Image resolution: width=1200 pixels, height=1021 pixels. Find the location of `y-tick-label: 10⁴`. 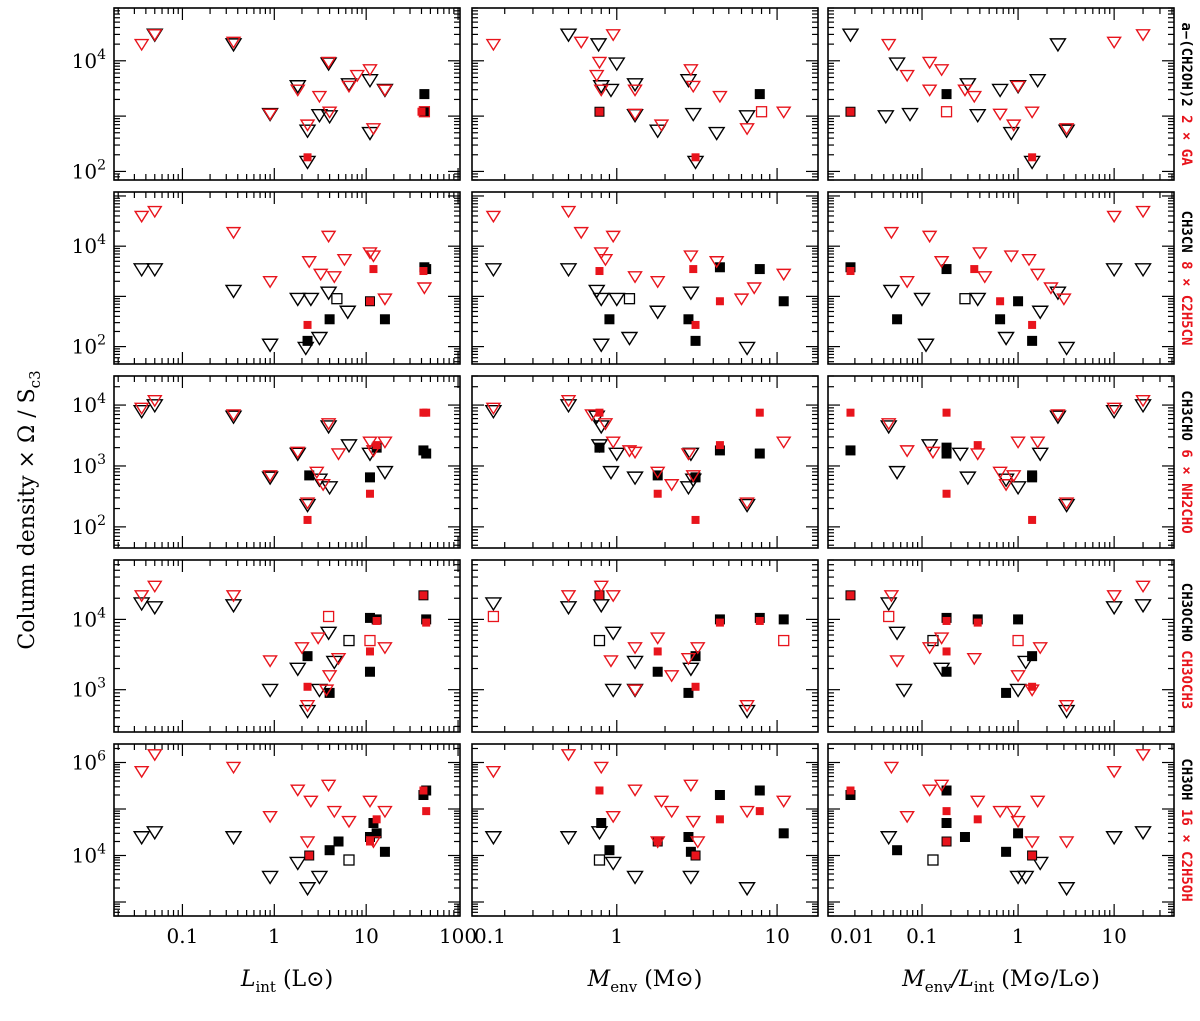

y-tick-label: 10⁴ is located at coordinates (89, 60).